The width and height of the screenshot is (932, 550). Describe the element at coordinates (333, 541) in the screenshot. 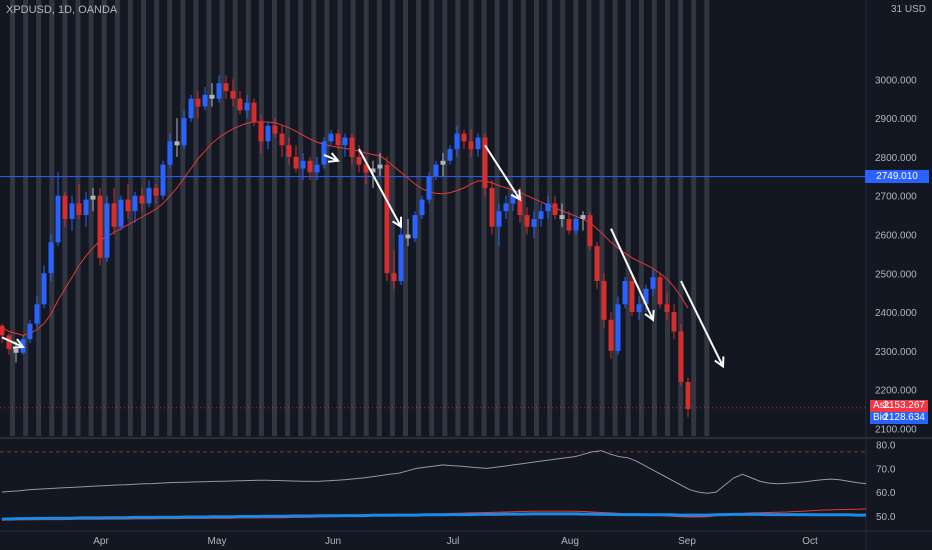

I see `time-tick-label: Jun` at that location.